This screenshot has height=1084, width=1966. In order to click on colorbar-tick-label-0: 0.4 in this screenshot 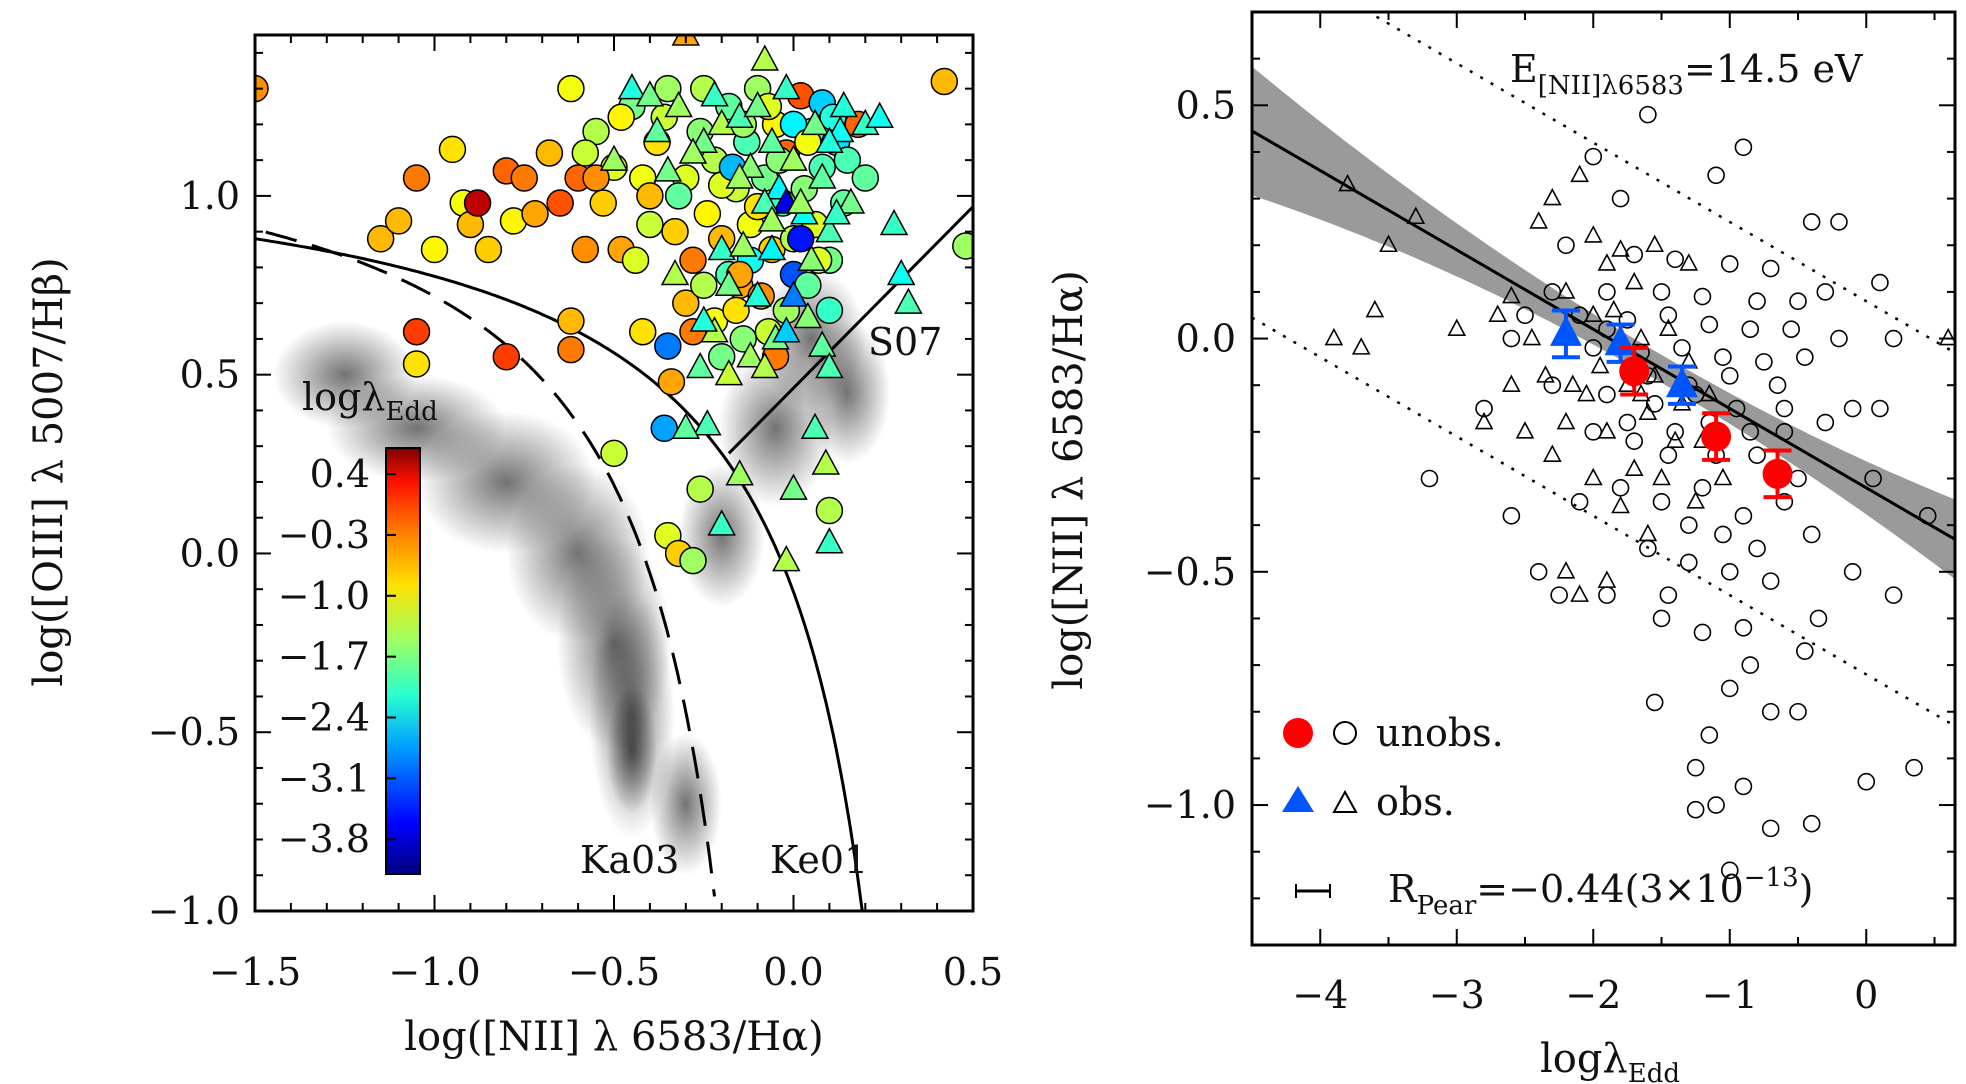, I will do `click(340, 474)`.